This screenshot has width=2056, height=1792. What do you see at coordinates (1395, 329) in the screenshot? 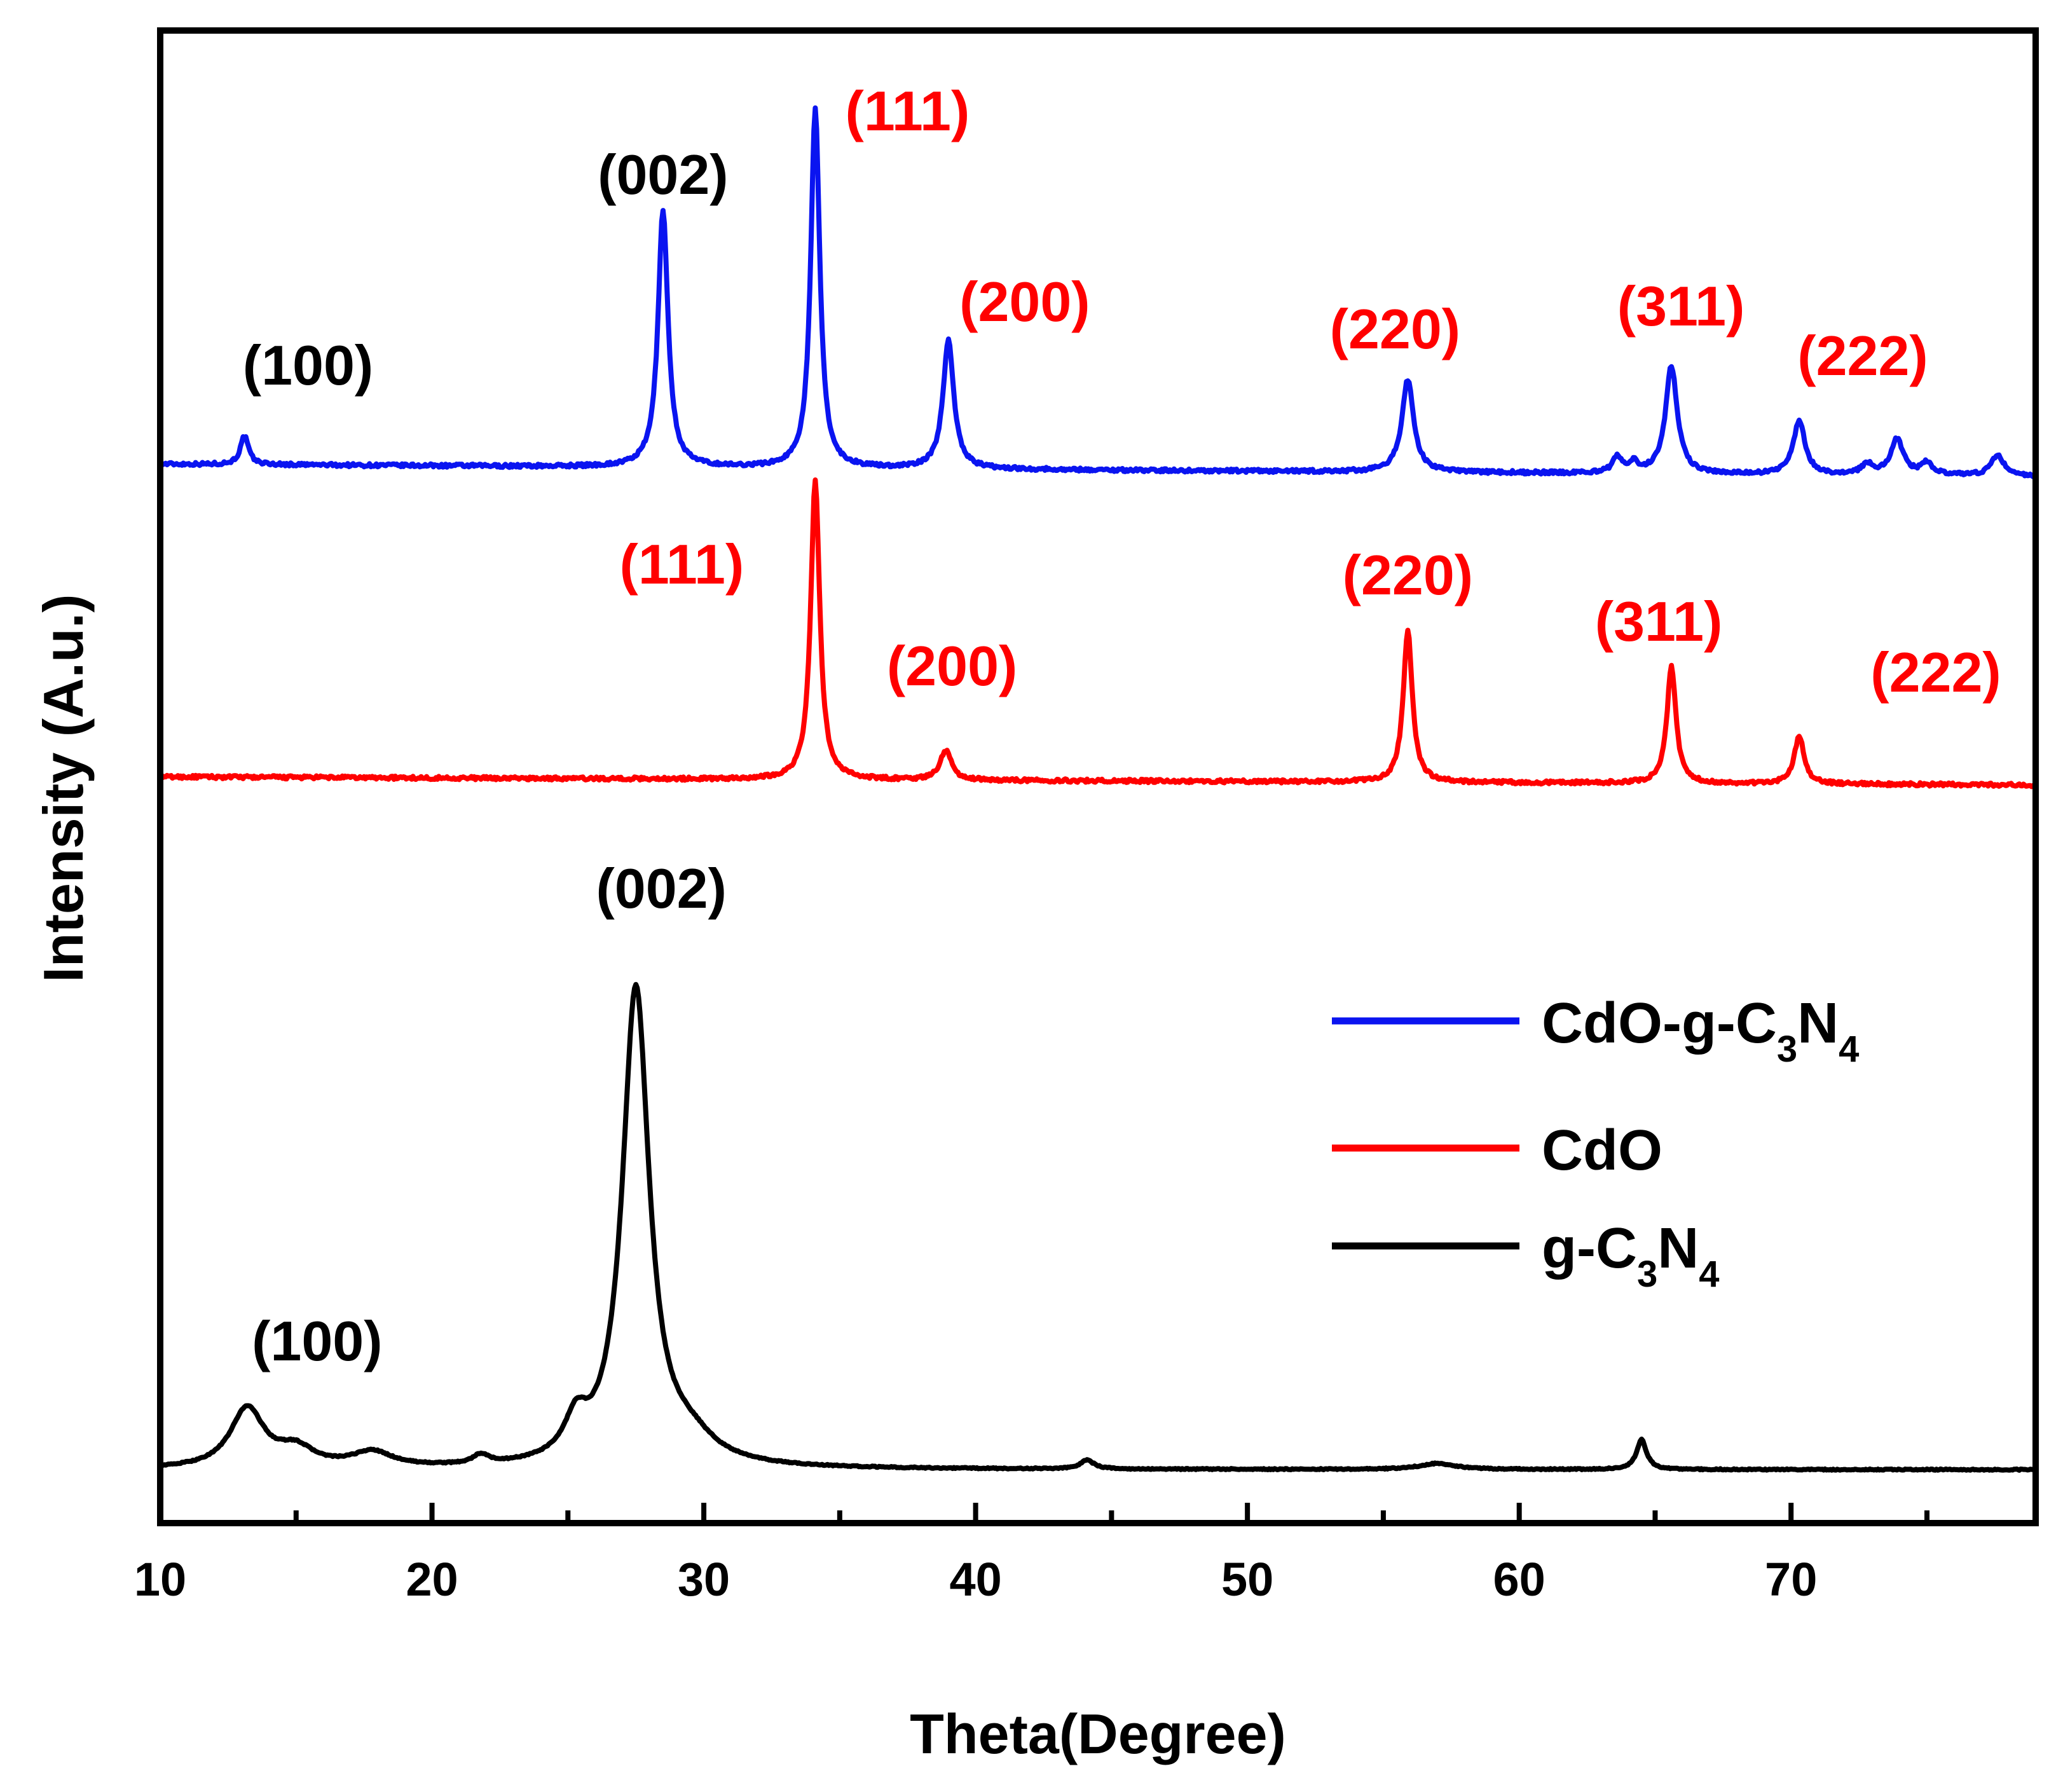
I see `peak-label-cdo_gc3n4-220: (220)` at bounding box center [1395, 329].